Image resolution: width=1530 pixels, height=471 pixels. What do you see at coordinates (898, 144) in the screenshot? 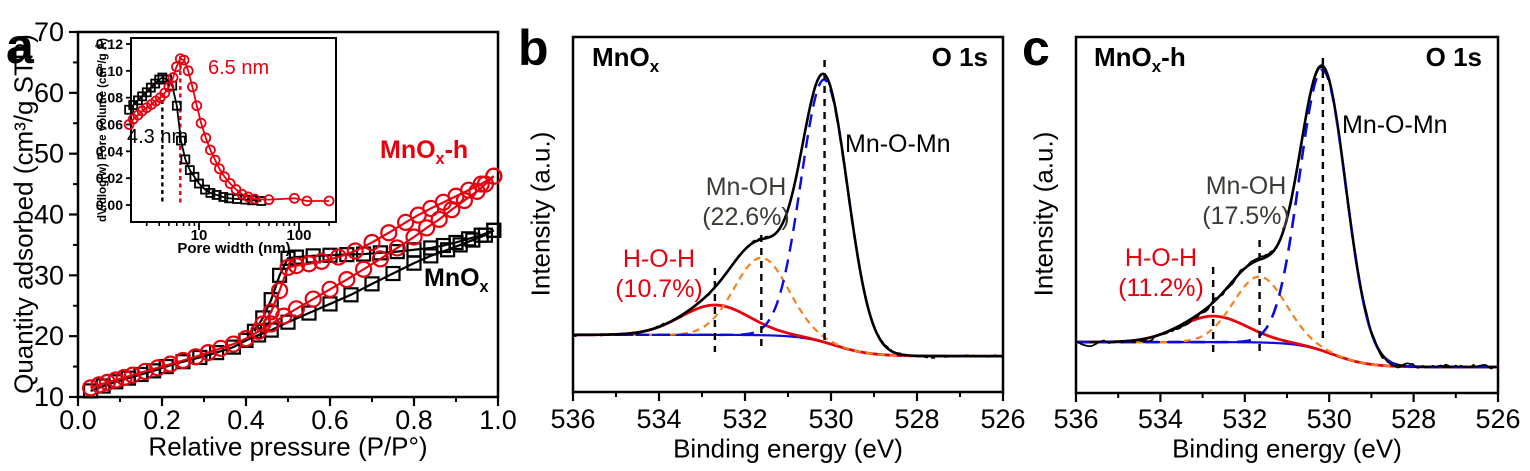
I see `panel-b-mn-o-mn-label: Mn-O-Mn` at bounding box center [898, 144].